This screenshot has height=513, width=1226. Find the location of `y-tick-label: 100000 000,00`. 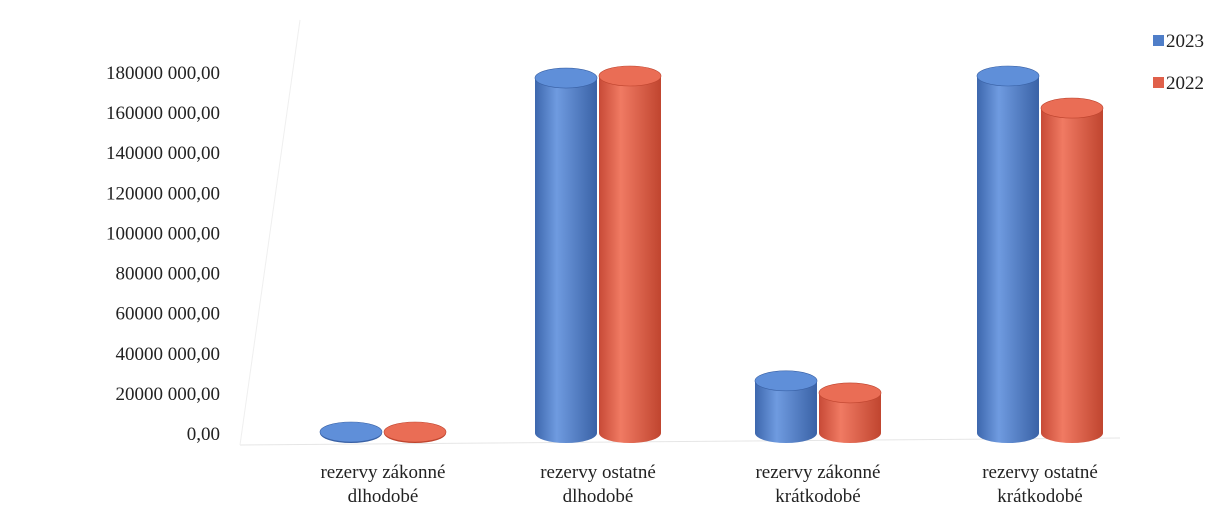

y-tick-label: 100000 000,00 is located at coordinates (163, 233).